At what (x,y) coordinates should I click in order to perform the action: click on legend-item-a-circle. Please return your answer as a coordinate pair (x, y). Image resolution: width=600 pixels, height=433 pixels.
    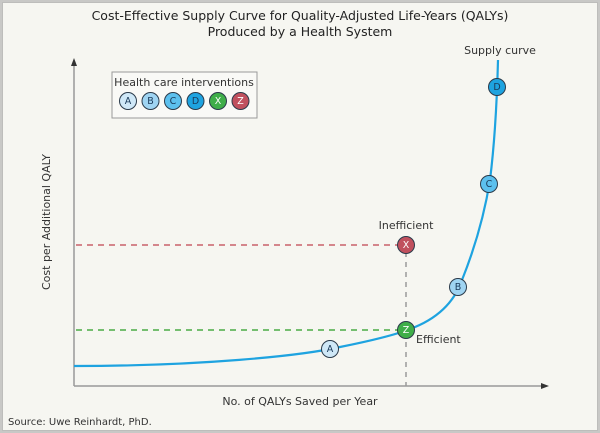
    Looking at the image, I should click on (128, 101).